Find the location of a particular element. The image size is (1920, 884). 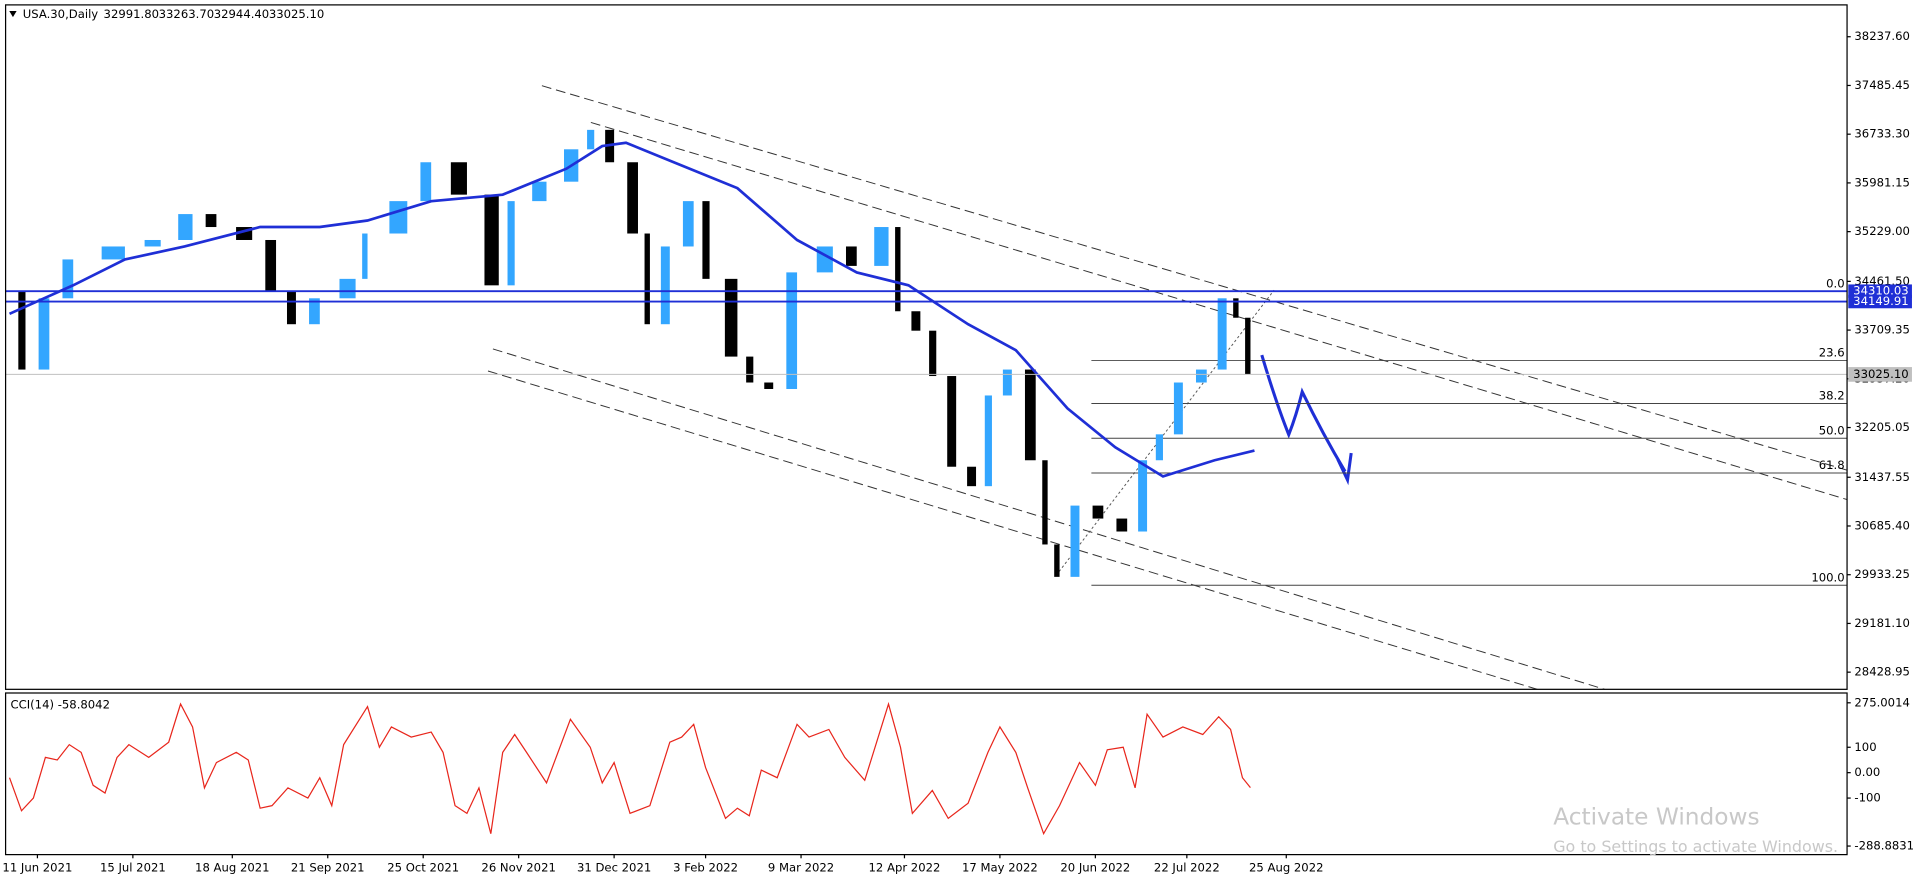

watermark-title: Activate Windows is located at coordinates (1656, 816).